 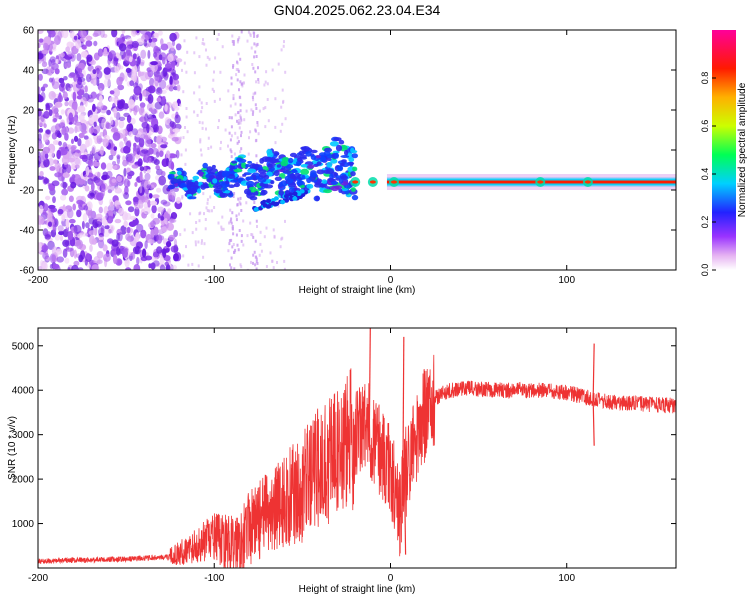 What do you see at coordinates (566, 578) in the screenshot?
I see `x-tick-label: 100` at bounding box center [566, 578].